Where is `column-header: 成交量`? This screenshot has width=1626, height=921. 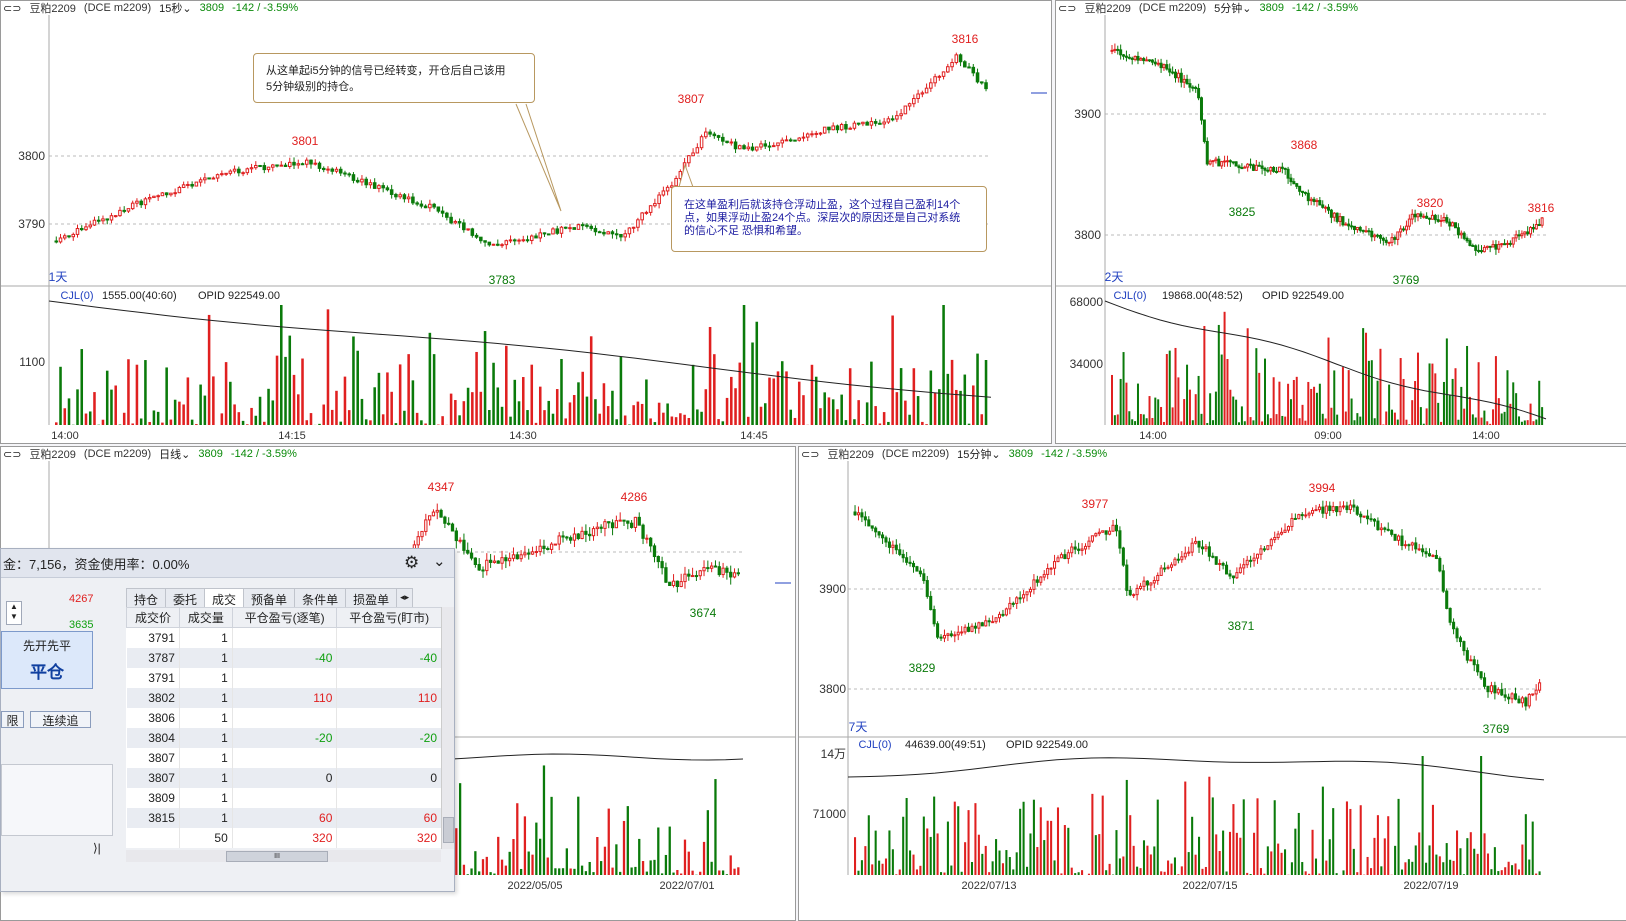 column-header: 成交量 is located at coordinates (205, 618).